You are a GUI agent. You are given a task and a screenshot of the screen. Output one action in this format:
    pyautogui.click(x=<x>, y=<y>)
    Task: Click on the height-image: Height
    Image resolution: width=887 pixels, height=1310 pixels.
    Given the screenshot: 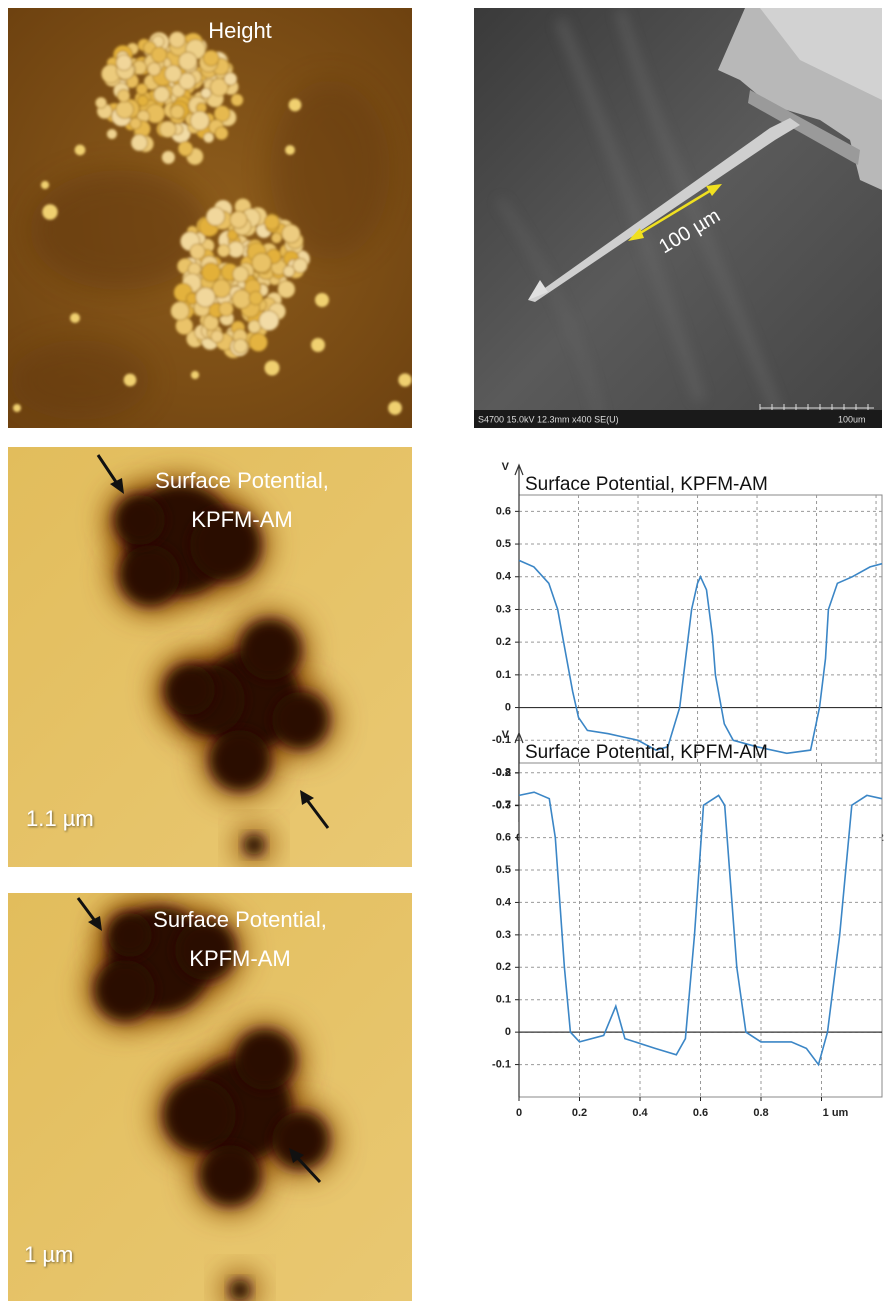 What is the action you would take?
    pyautogui.click(x=210, y=218)
    